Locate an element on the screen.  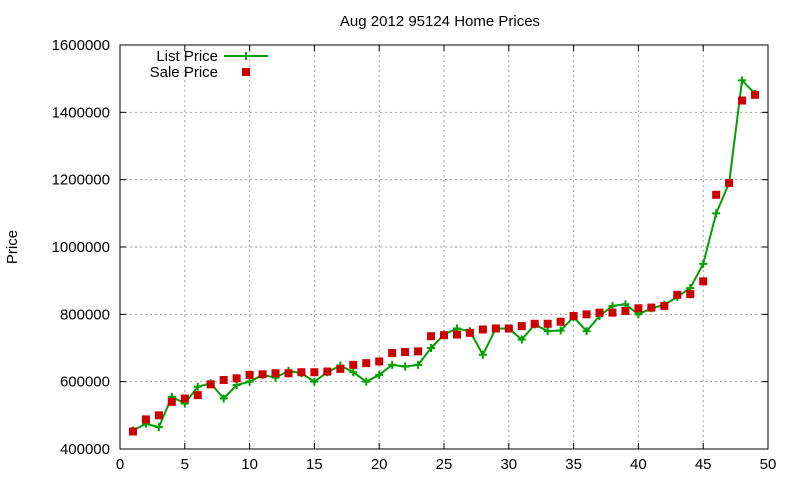
legend-sample-sale-price-marker is located at coordinates (246, 72).